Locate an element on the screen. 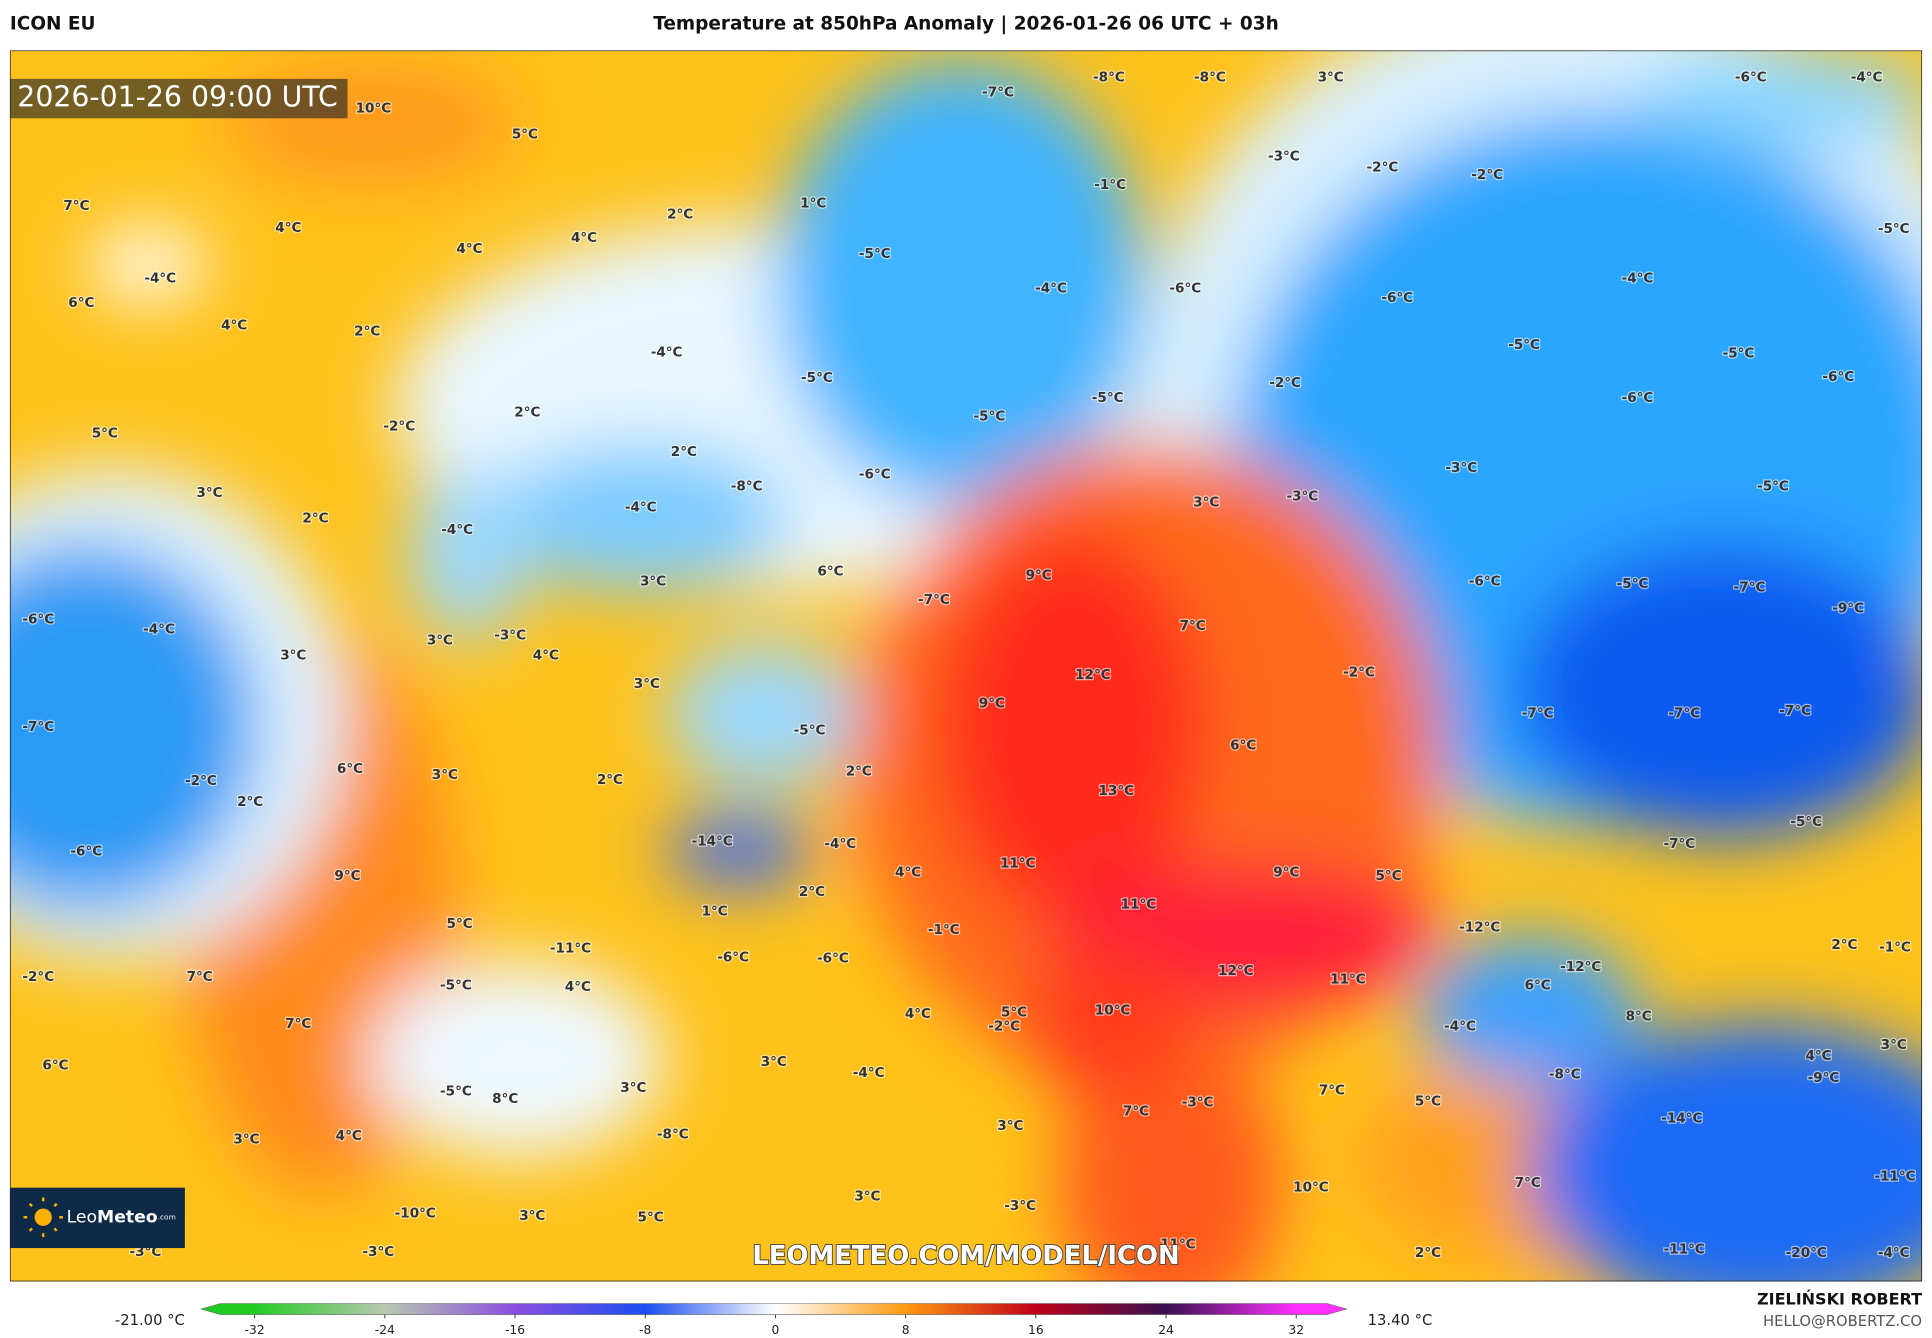 The height and width of the screenshot is (1338, 1932). author-email: HELLO@ROBERTZ.CO is located at coordinates (1842, 1321).